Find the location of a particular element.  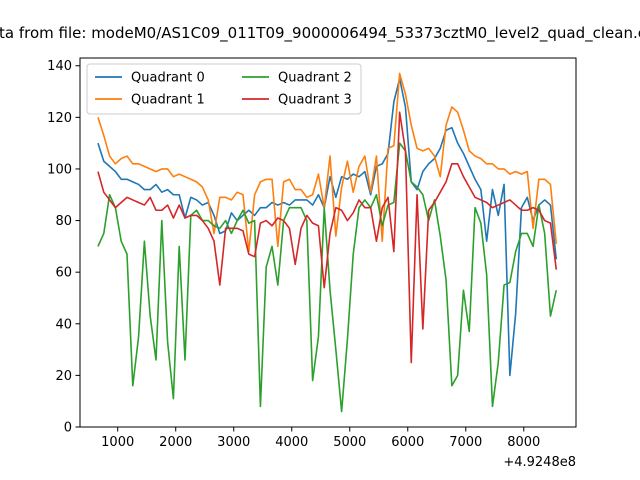

y-tick-label-40: 40 is located at coordinates (63, 324).